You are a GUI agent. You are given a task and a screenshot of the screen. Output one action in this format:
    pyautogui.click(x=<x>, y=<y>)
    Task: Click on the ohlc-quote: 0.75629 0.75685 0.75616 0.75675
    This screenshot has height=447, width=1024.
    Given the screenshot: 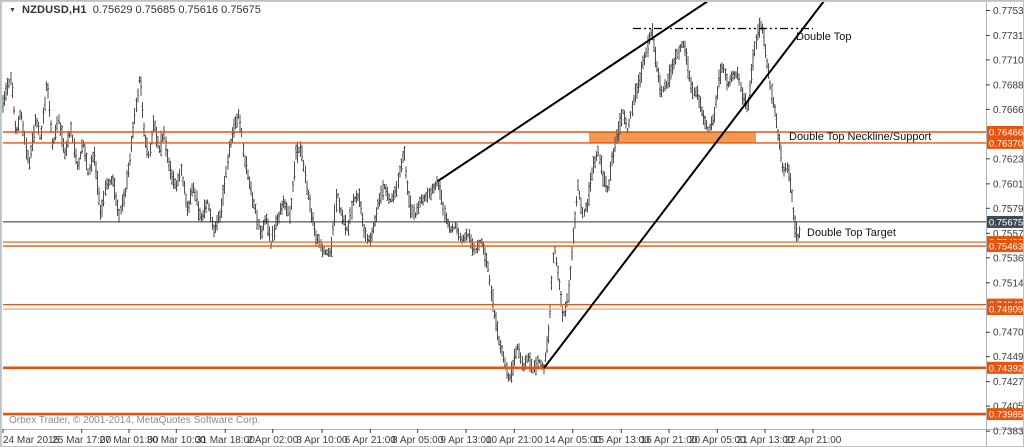 What is the action you would take?
    pyautogui.click(x=176, y=10)
    